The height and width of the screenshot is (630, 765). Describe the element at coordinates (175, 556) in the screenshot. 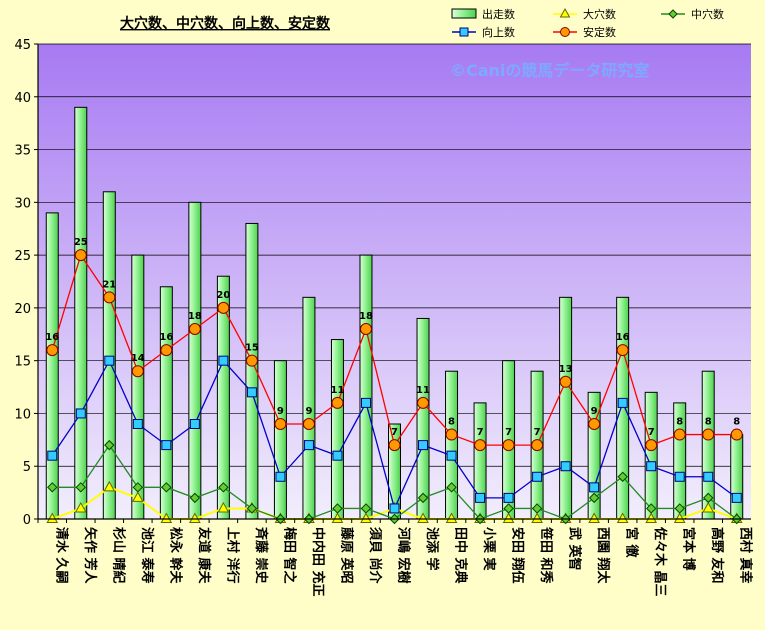

I see `x-tick-label: 松永 幹夫` at that location.